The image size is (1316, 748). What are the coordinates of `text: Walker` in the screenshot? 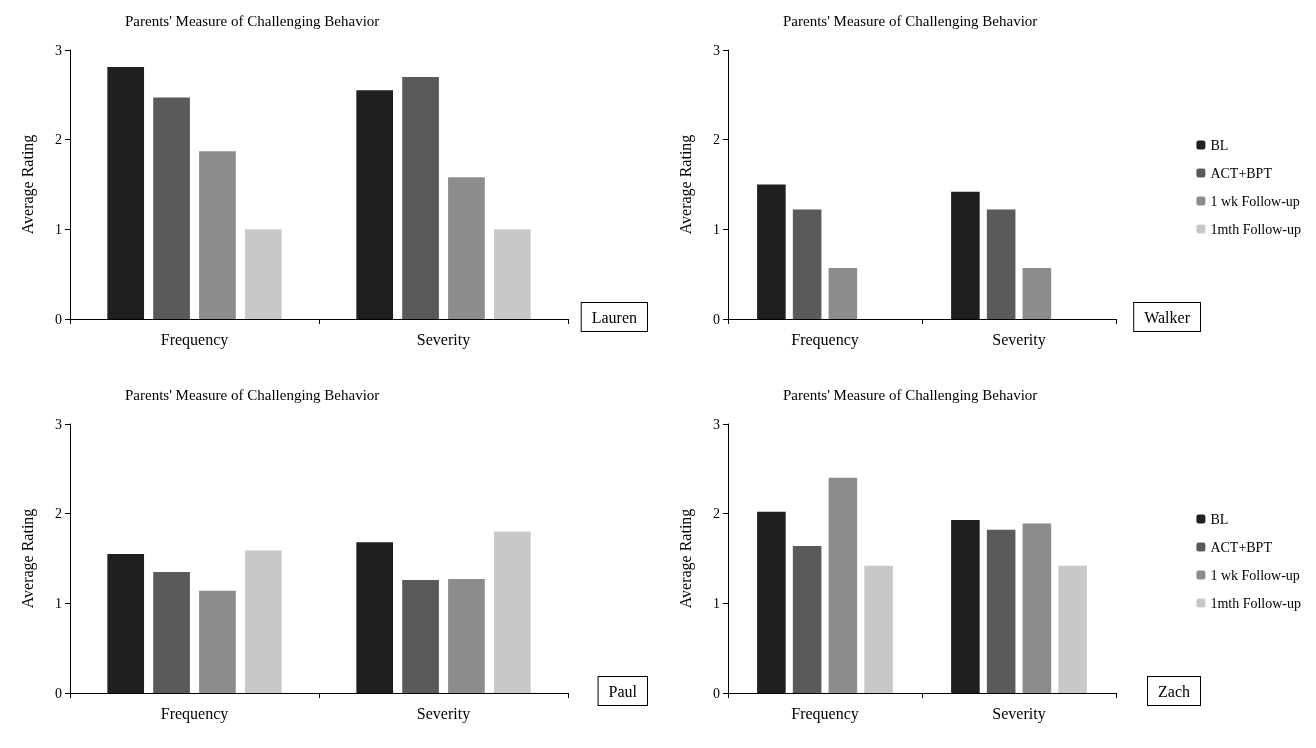 It's located at (1167, 317).